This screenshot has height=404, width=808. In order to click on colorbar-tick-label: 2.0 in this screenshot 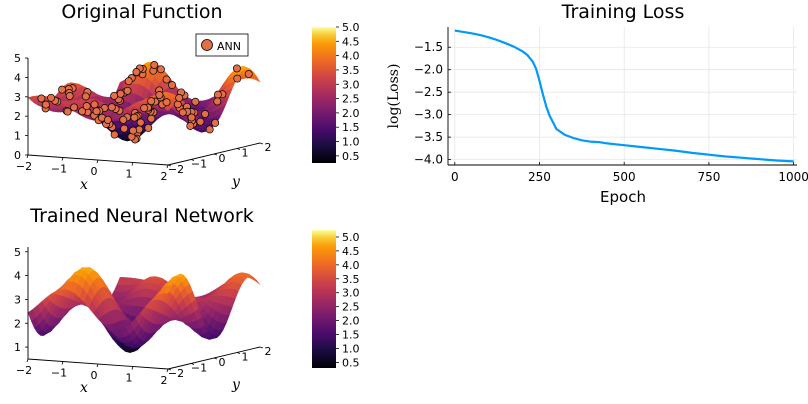, I will do `click(351, 113)`.